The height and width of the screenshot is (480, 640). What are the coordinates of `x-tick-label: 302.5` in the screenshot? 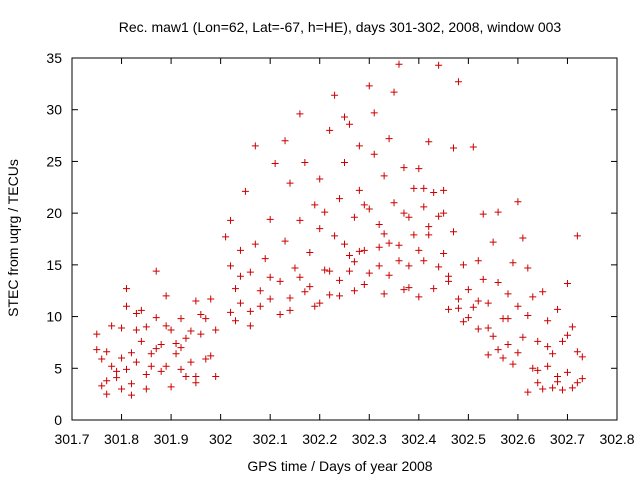 It's located at (468, 439).